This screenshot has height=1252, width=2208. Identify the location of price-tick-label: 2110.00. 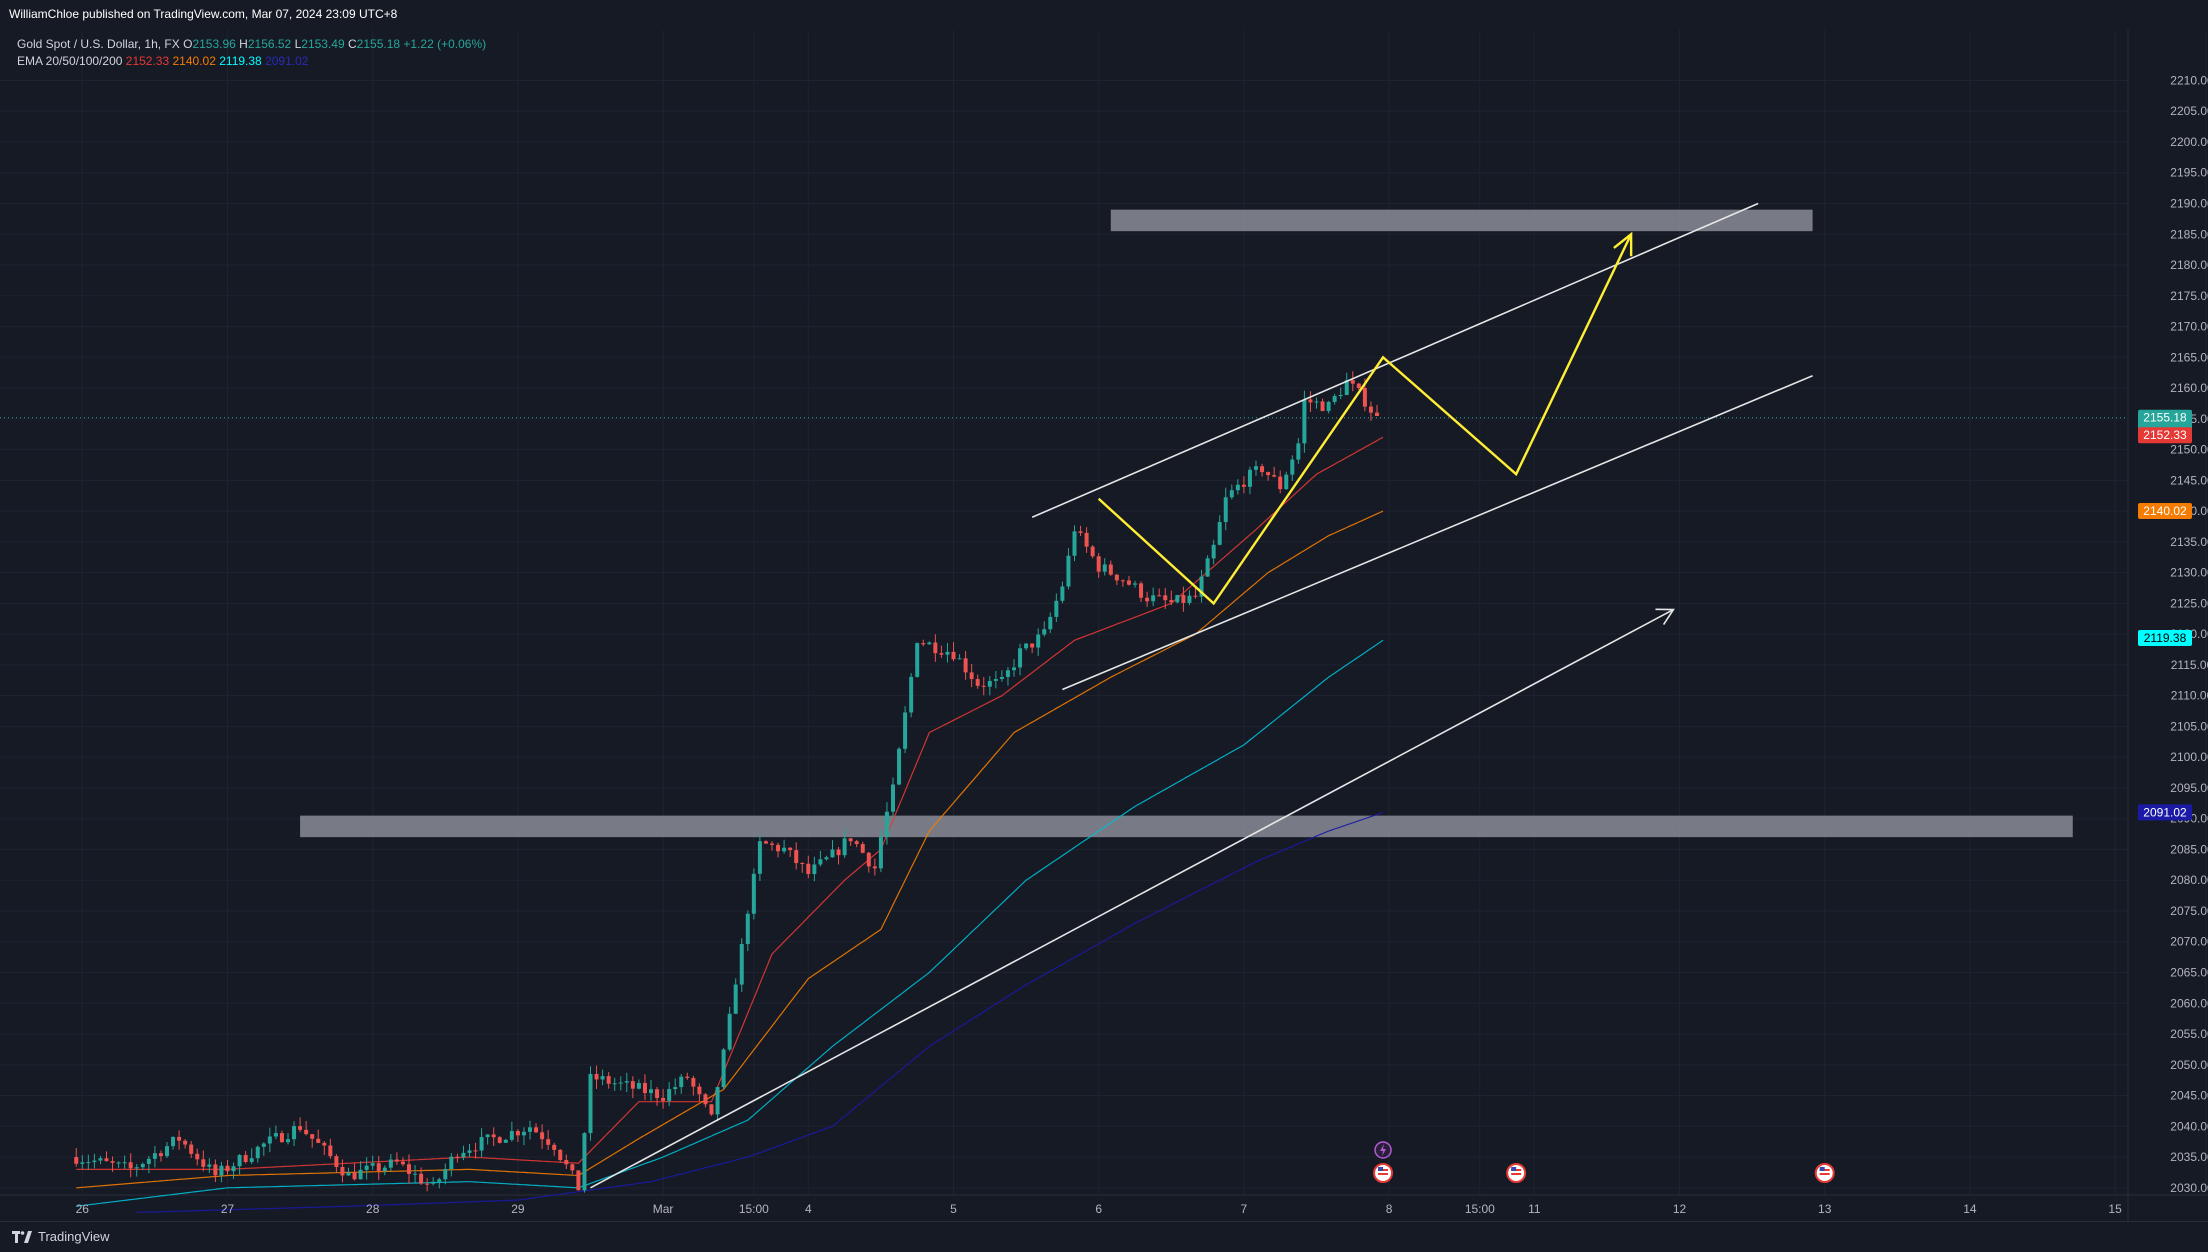
(2189, 696).